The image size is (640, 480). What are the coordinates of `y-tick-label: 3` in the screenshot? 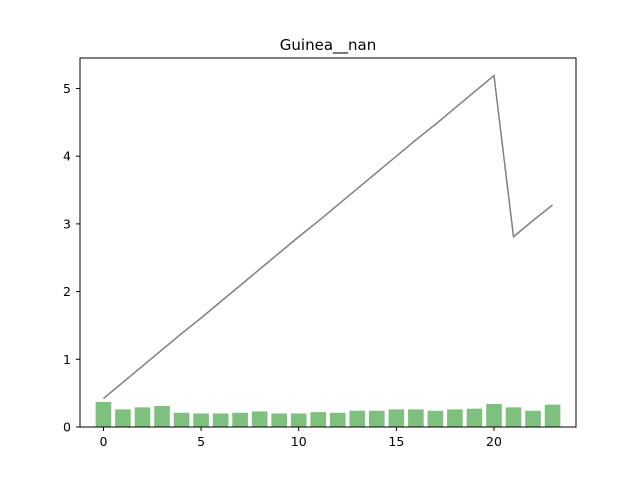 It's located at (67, 223).